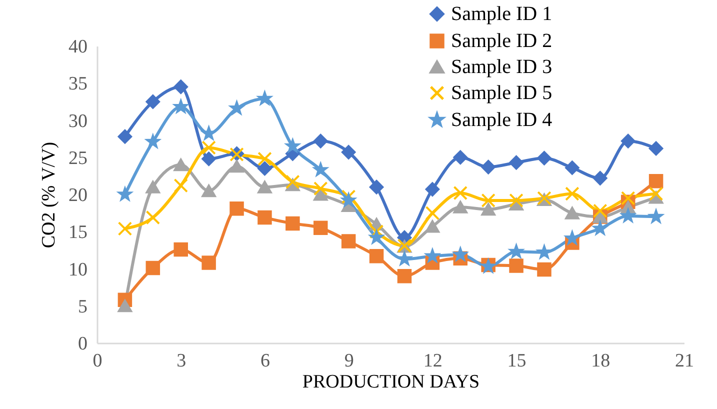  I want to click on legend-label: Sample ID 1, so click(501, 14).